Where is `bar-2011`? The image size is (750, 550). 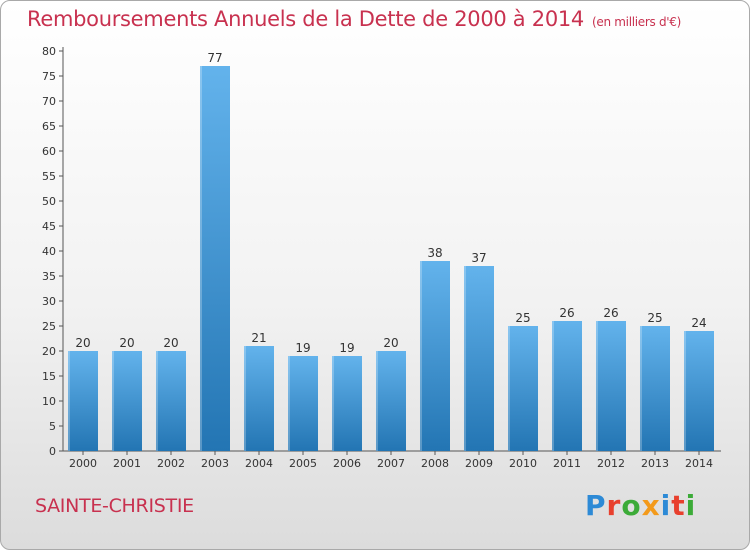 bar-2011 is located at coordinates (567, 386).